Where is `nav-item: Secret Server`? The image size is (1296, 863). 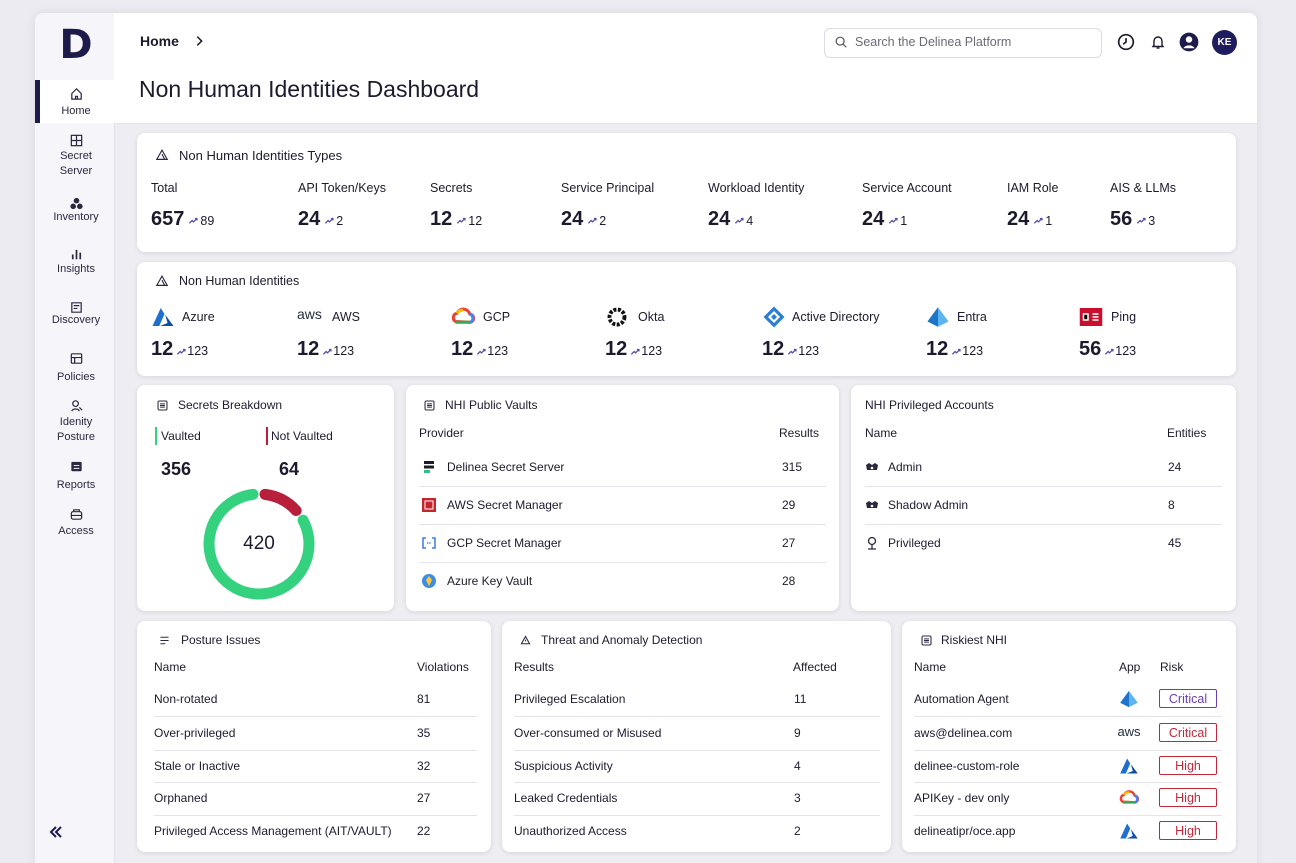 nav-item: Secret Server is located at coordinates (76, 163).